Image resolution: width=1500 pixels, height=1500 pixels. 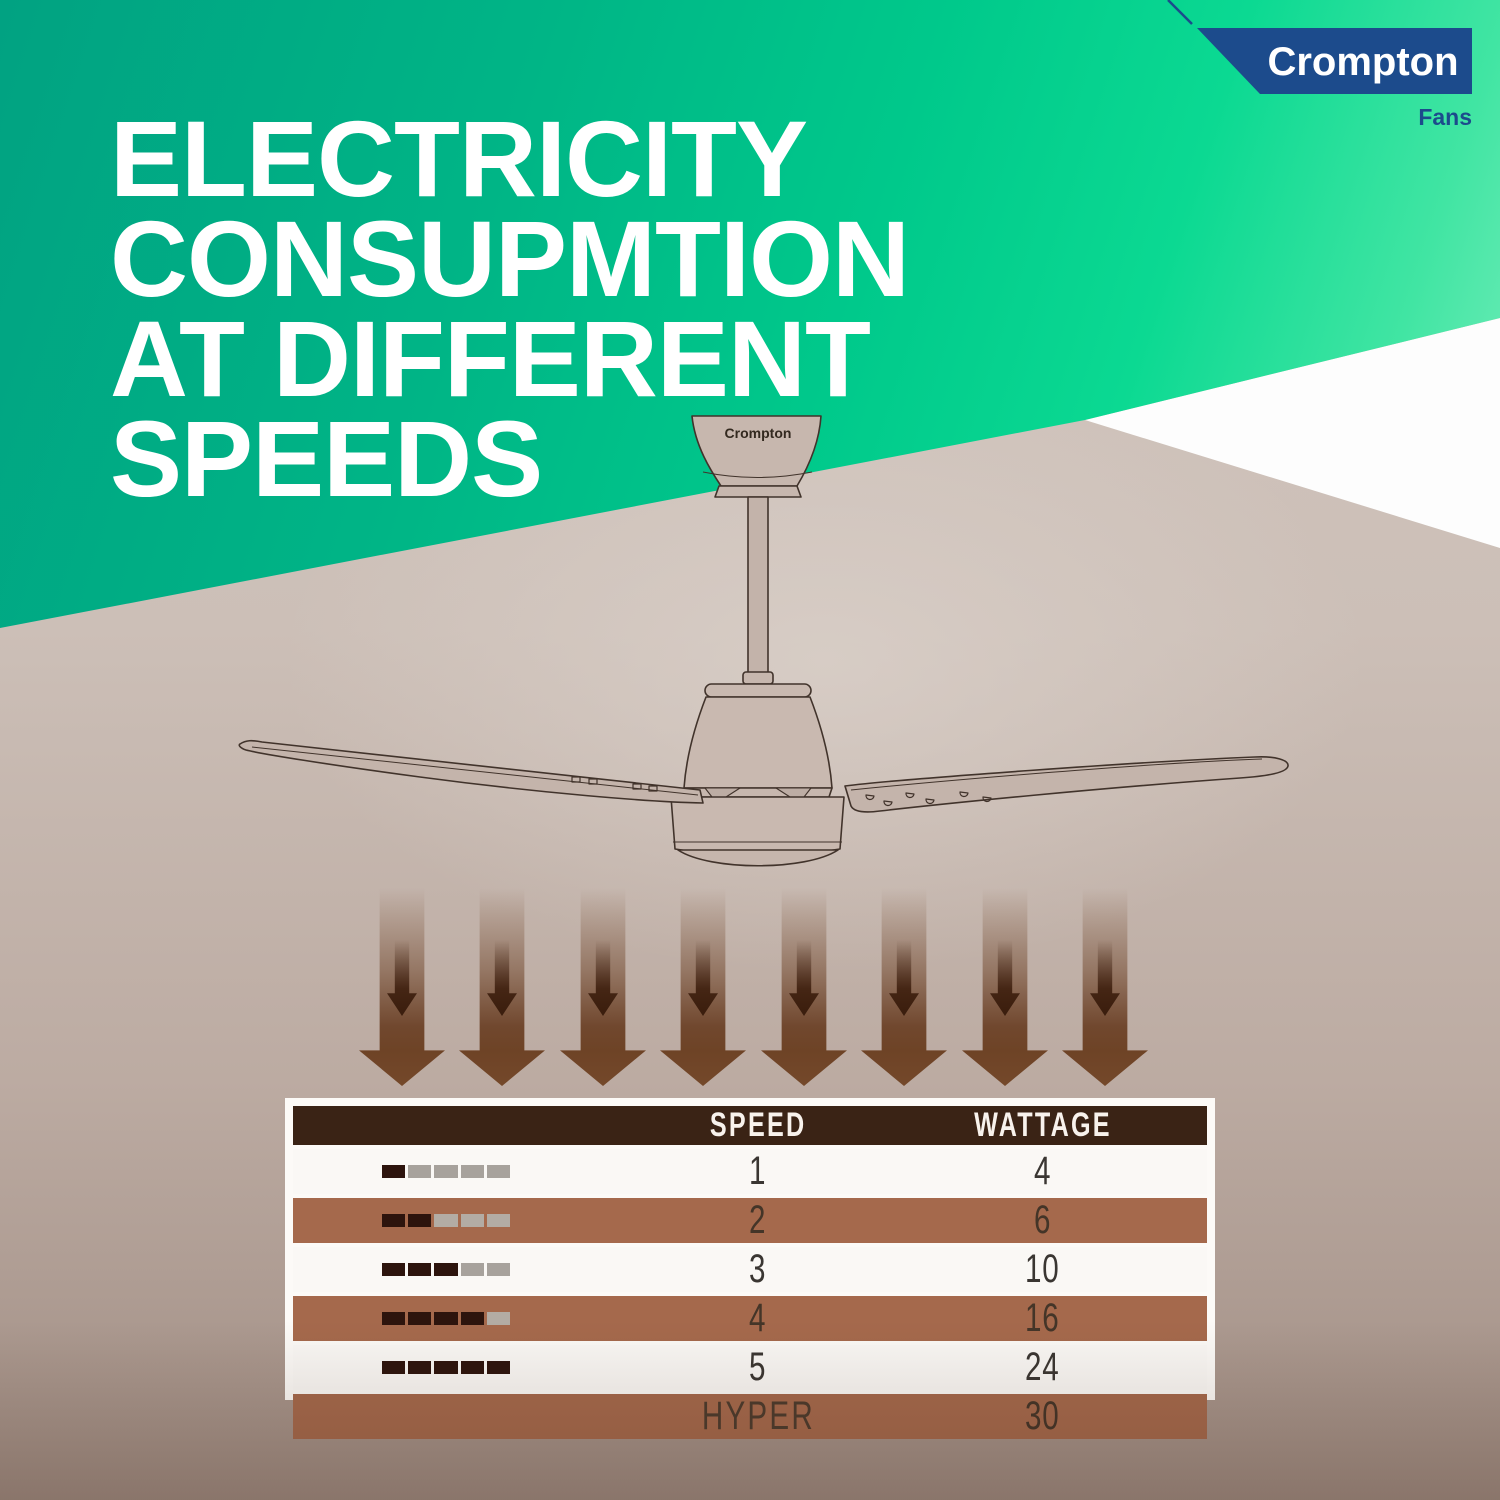 What do you see at coordinates (1042, 1318) in the screenshot?
I see `wattage-cell: 16` at bounding box center [1042, 1318].